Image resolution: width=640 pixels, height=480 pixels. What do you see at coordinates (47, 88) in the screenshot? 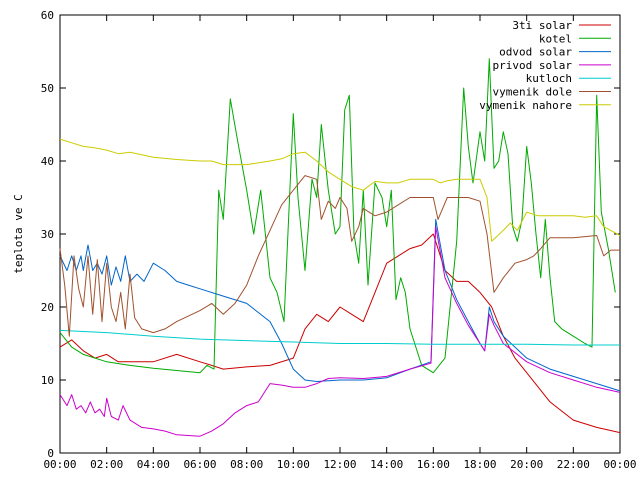
I see `y-tick-label: 50` at bounding box center [47, 88].